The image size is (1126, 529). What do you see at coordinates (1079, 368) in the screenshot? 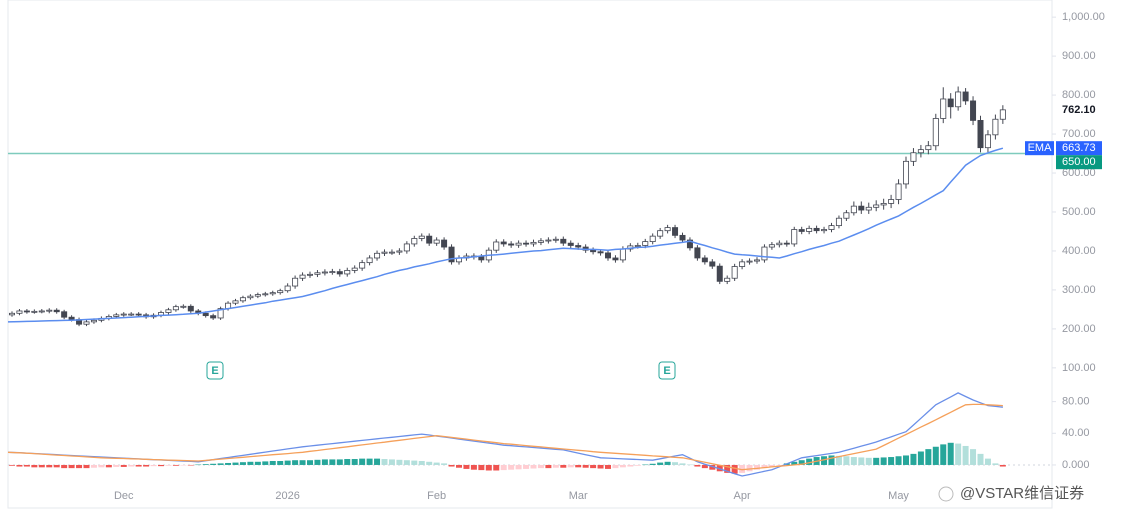
I see `y-tick-label: 100.00` at bounding box center [1079, 368].